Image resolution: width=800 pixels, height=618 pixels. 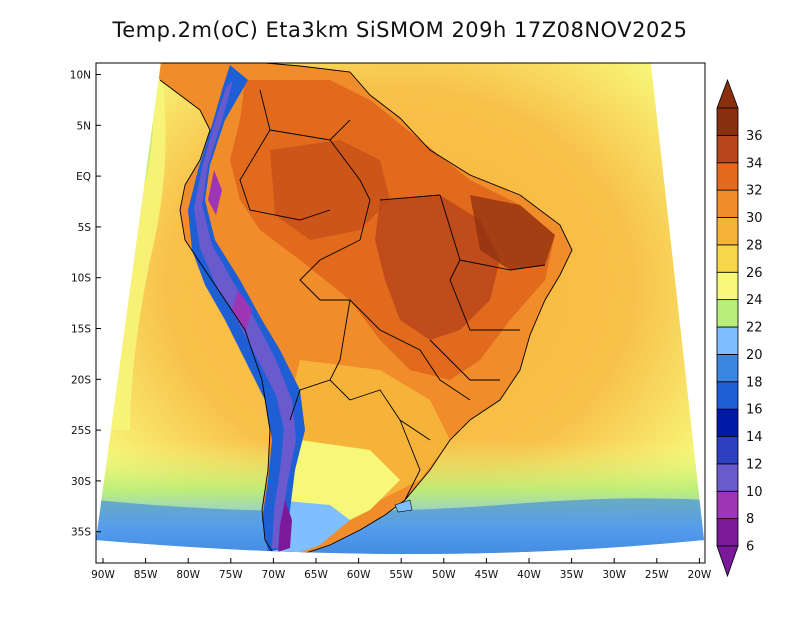 What do you see at coordinates (487, 575) in the screenshot?
I see `x-tick-label: 45W` at bounding box center [487, 575].